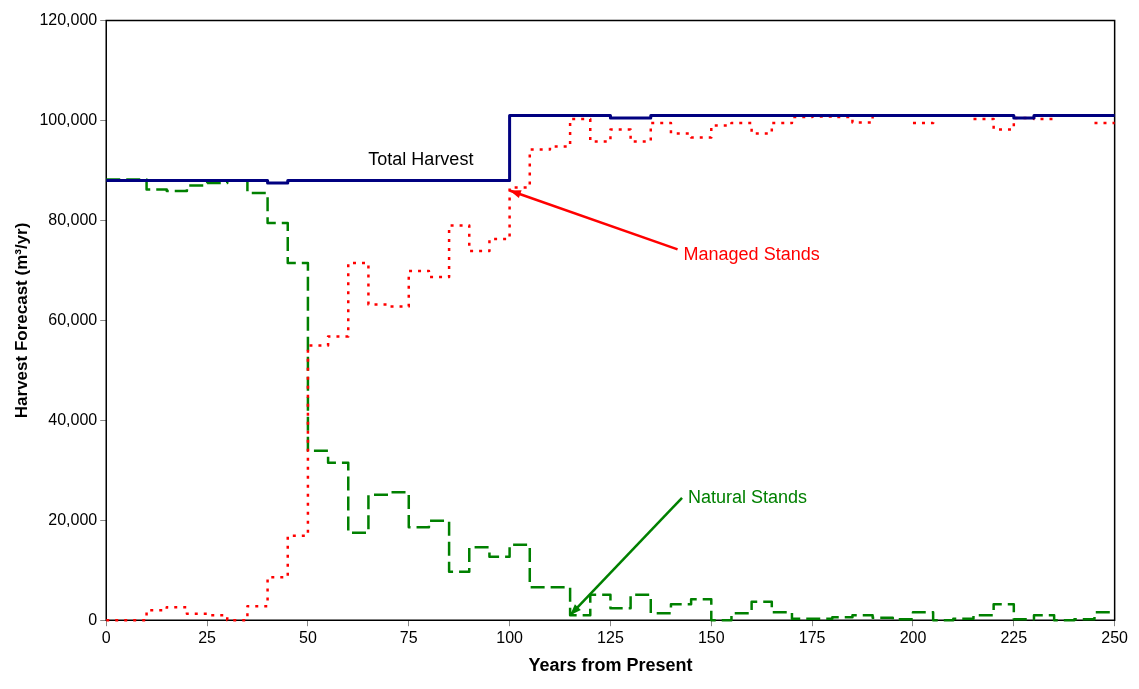 This screenshot has width=1139, height=689. What do you see at coordinates (421, 159) in the screenshot?
I see `series-label: Total Harvest` at bounding box center [421, 159].